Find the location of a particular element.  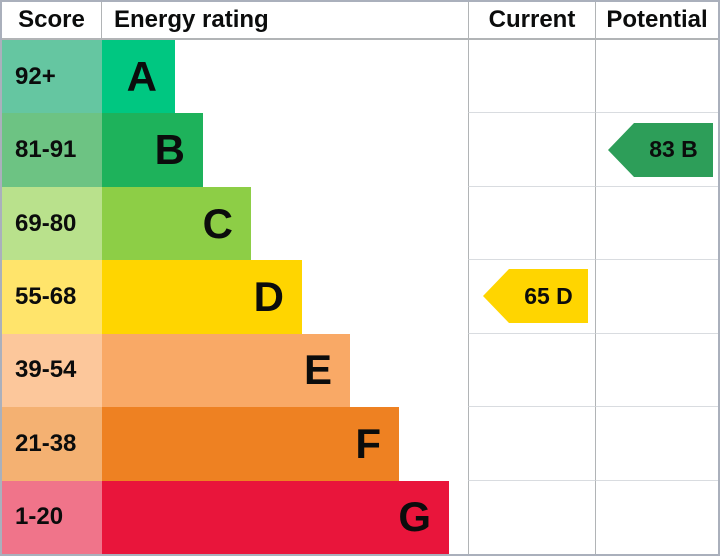

bar-cell-g: G is located at coordinates (285, 517).